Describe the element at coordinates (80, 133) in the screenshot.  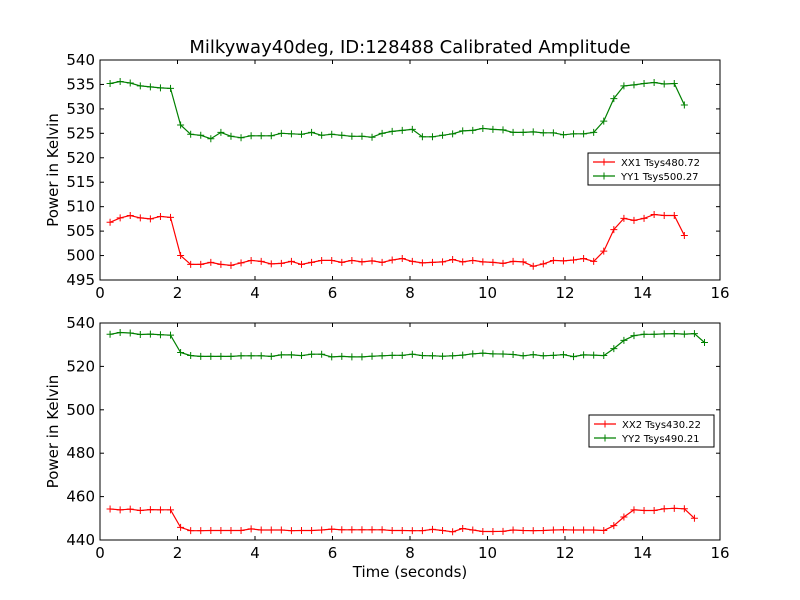
I see `y-tick-label: 525` at that location.